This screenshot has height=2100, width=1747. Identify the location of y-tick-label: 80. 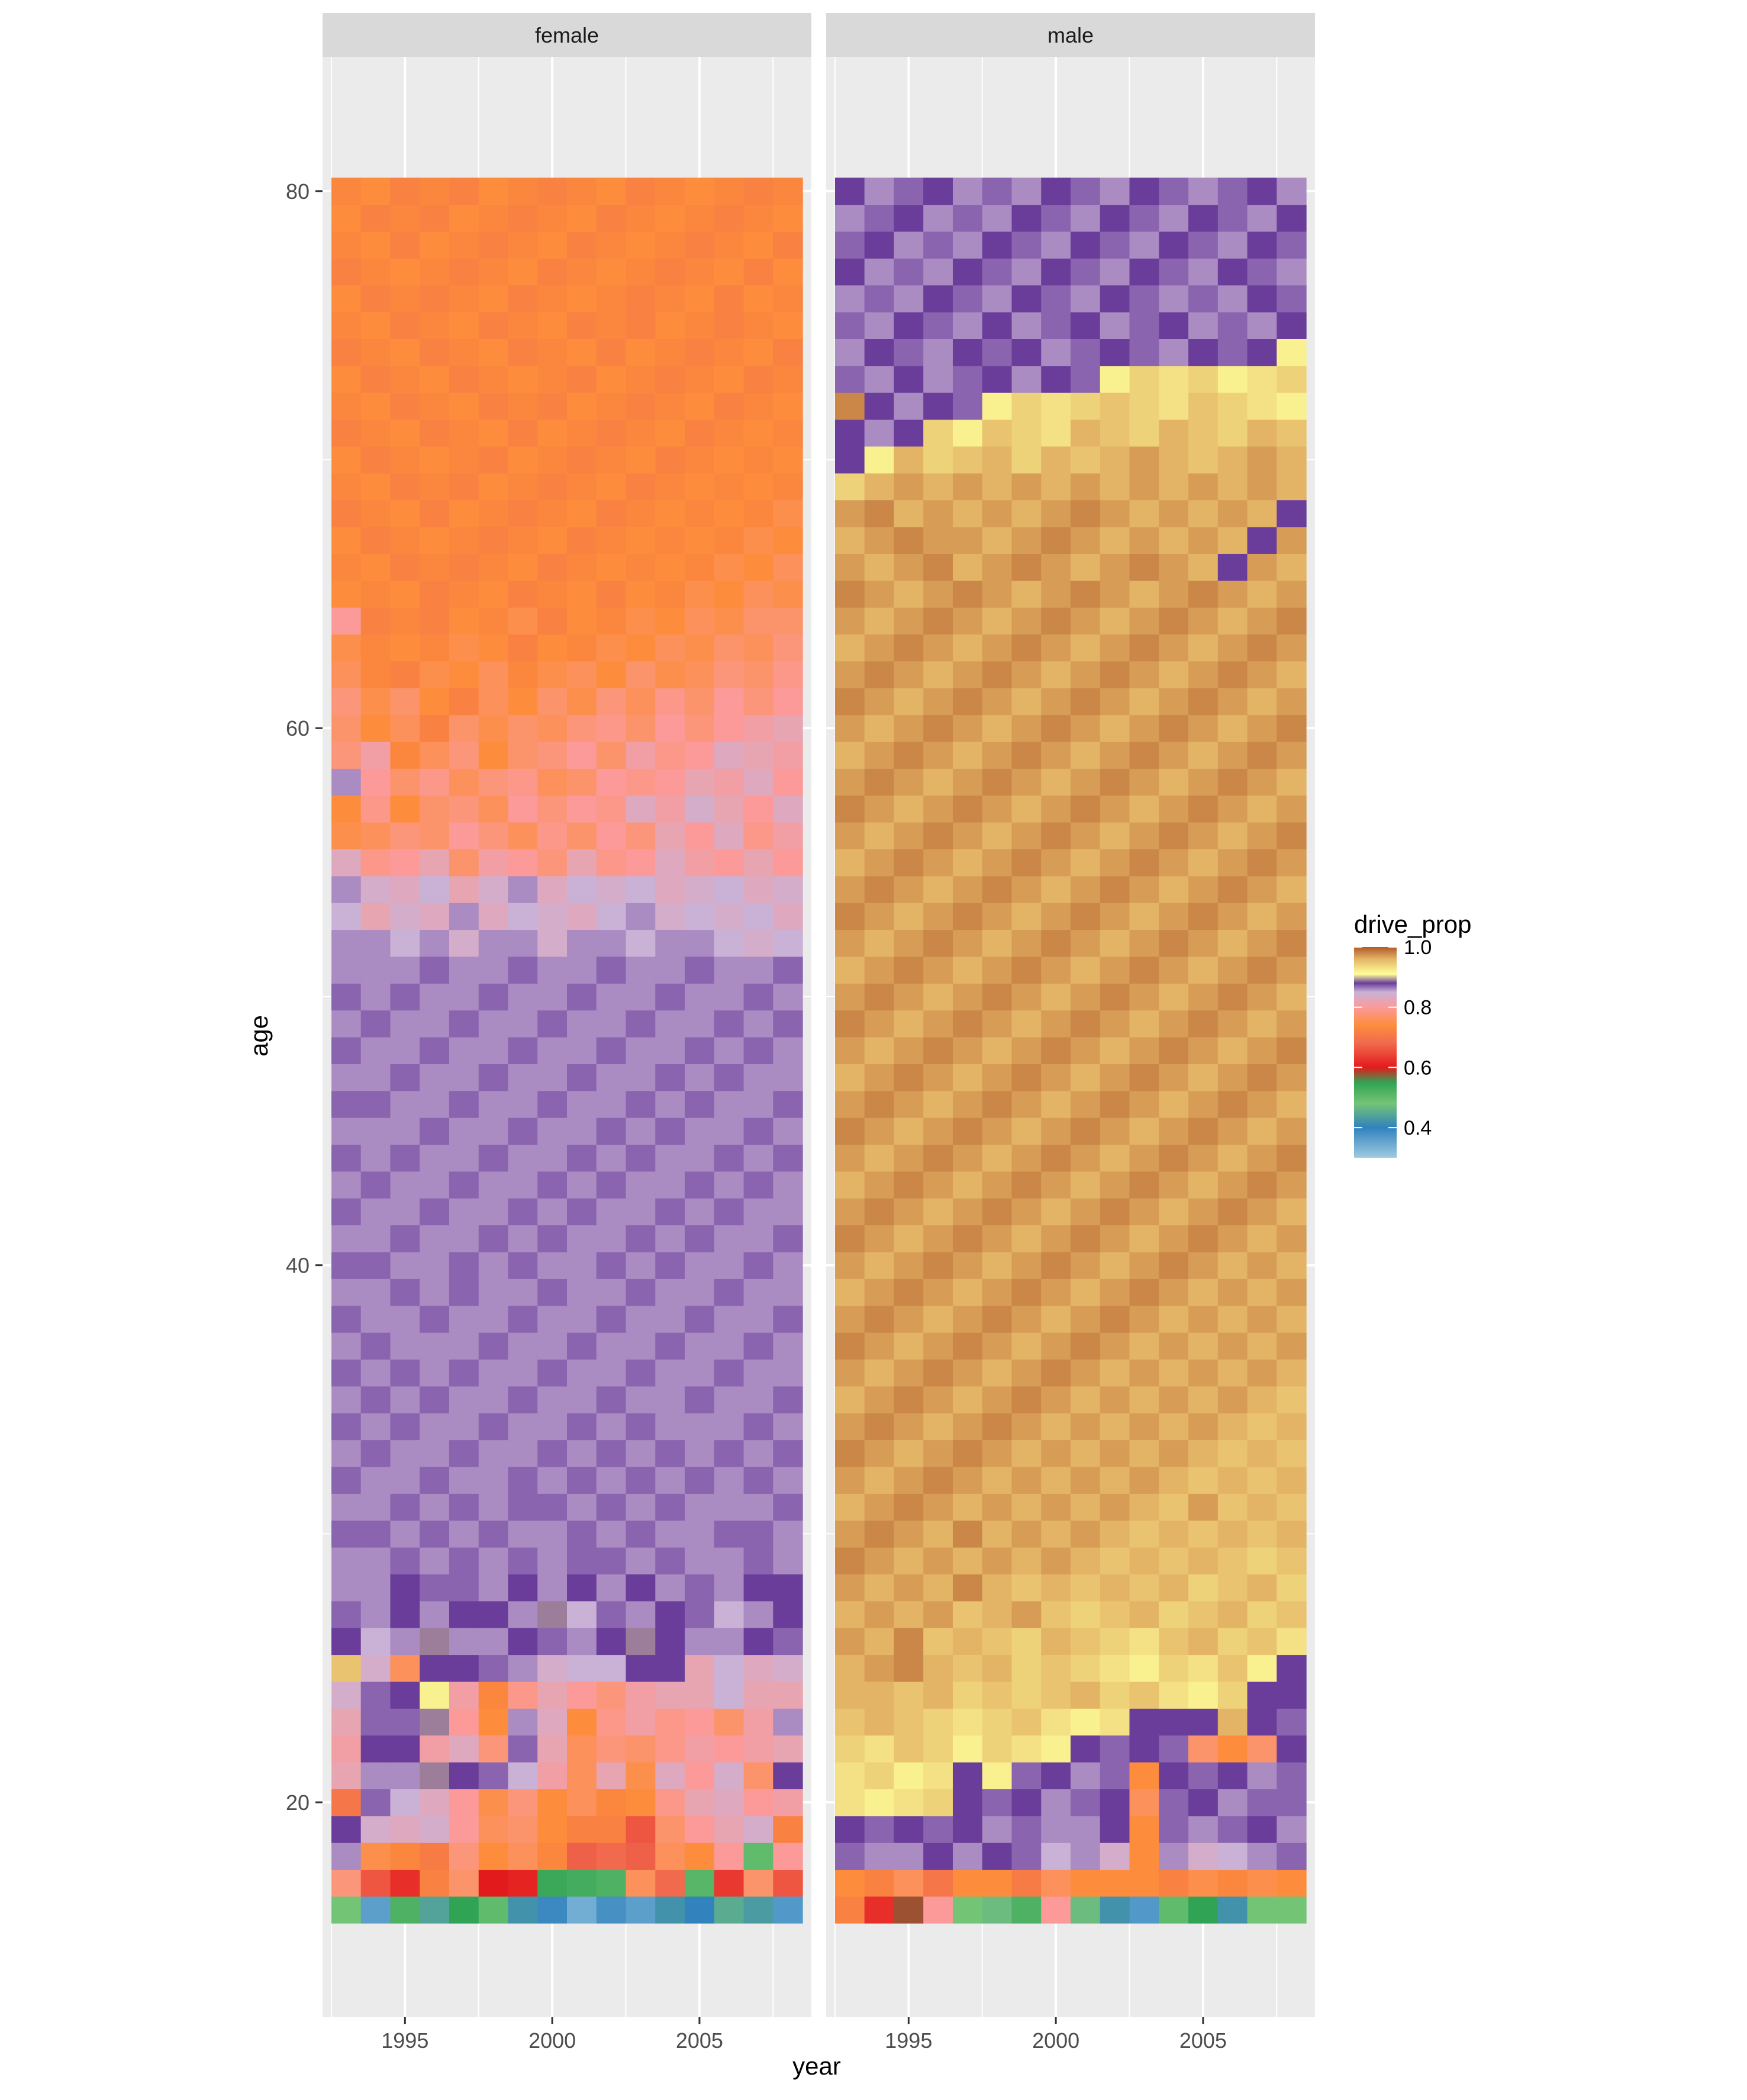
(298, 191).